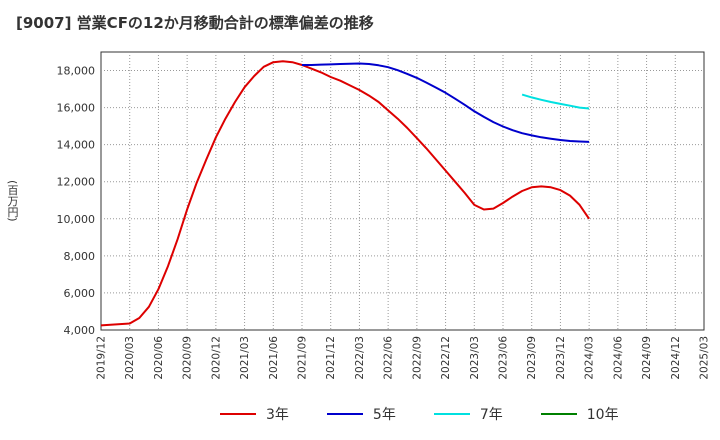  I want to click on x-tick-label: 2021/06, so click(274, 358).